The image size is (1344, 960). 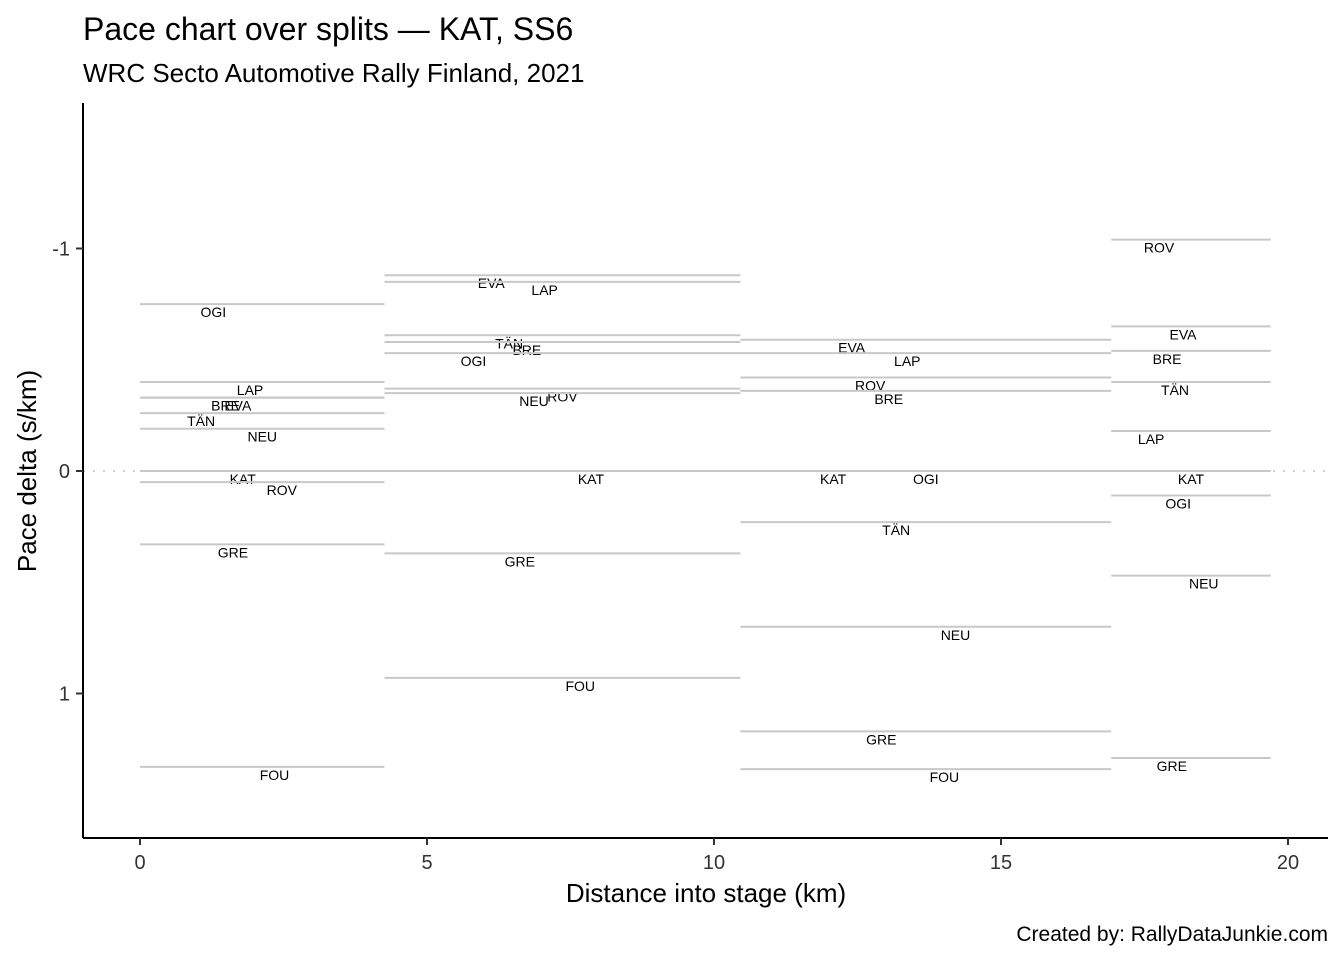 I want to click on x-tick-label: 0, so click(x=139, y=863).